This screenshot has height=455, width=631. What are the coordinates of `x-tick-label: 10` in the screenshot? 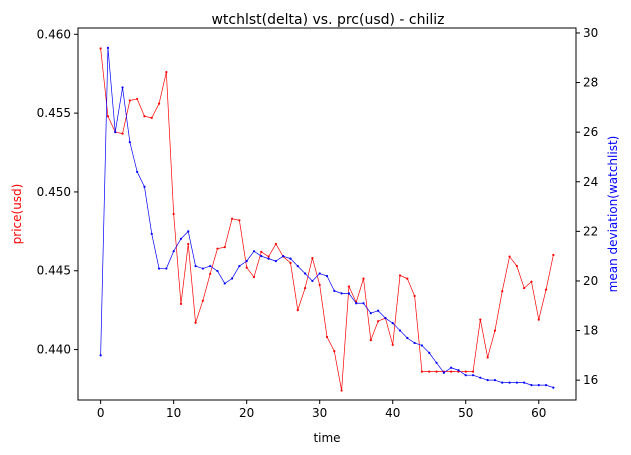 It's located at (173, 413).